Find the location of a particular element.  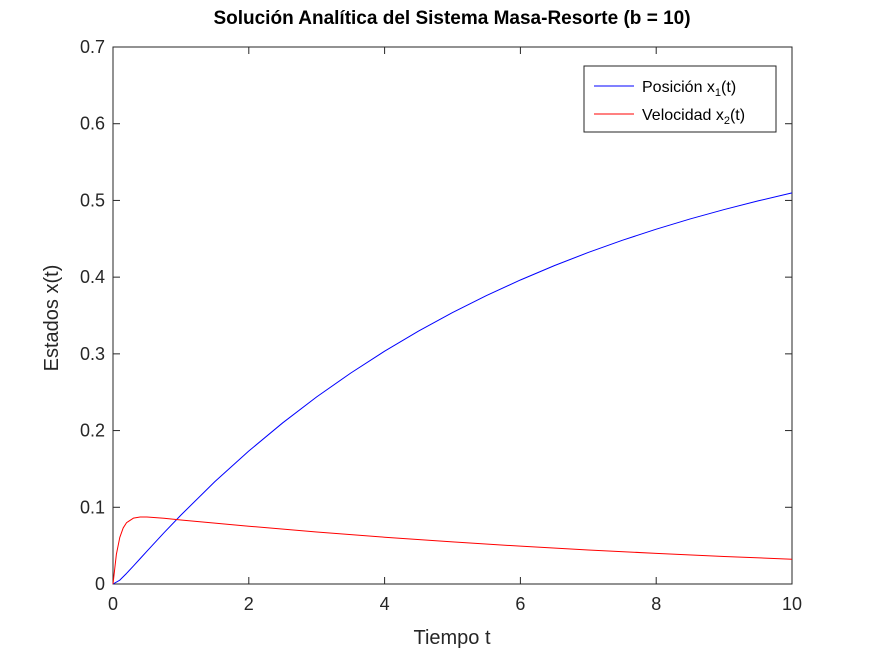

legend: Posición x1(t)Velocidad x2(t) is located at coordinates (680, 99).